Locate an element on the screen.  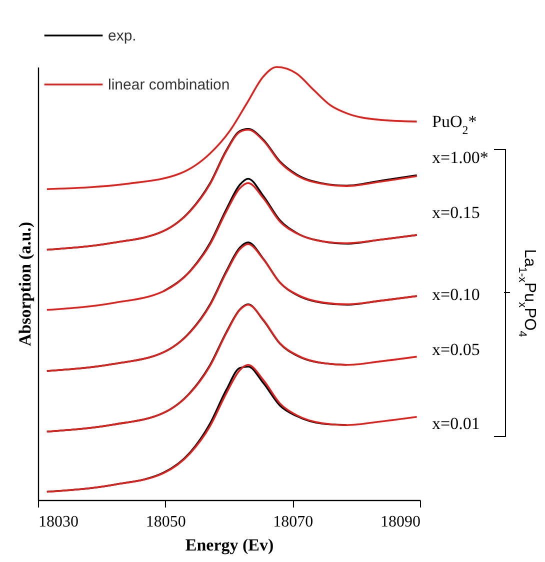
x-tick-label: 18050 is located at coordinates (166, 522).